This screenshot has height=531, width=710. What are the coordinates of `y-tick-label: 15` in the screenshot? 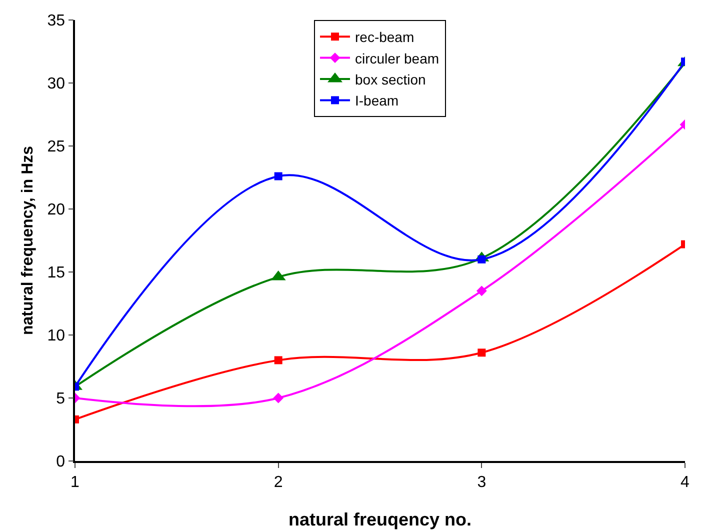 It's located at (56, 273).